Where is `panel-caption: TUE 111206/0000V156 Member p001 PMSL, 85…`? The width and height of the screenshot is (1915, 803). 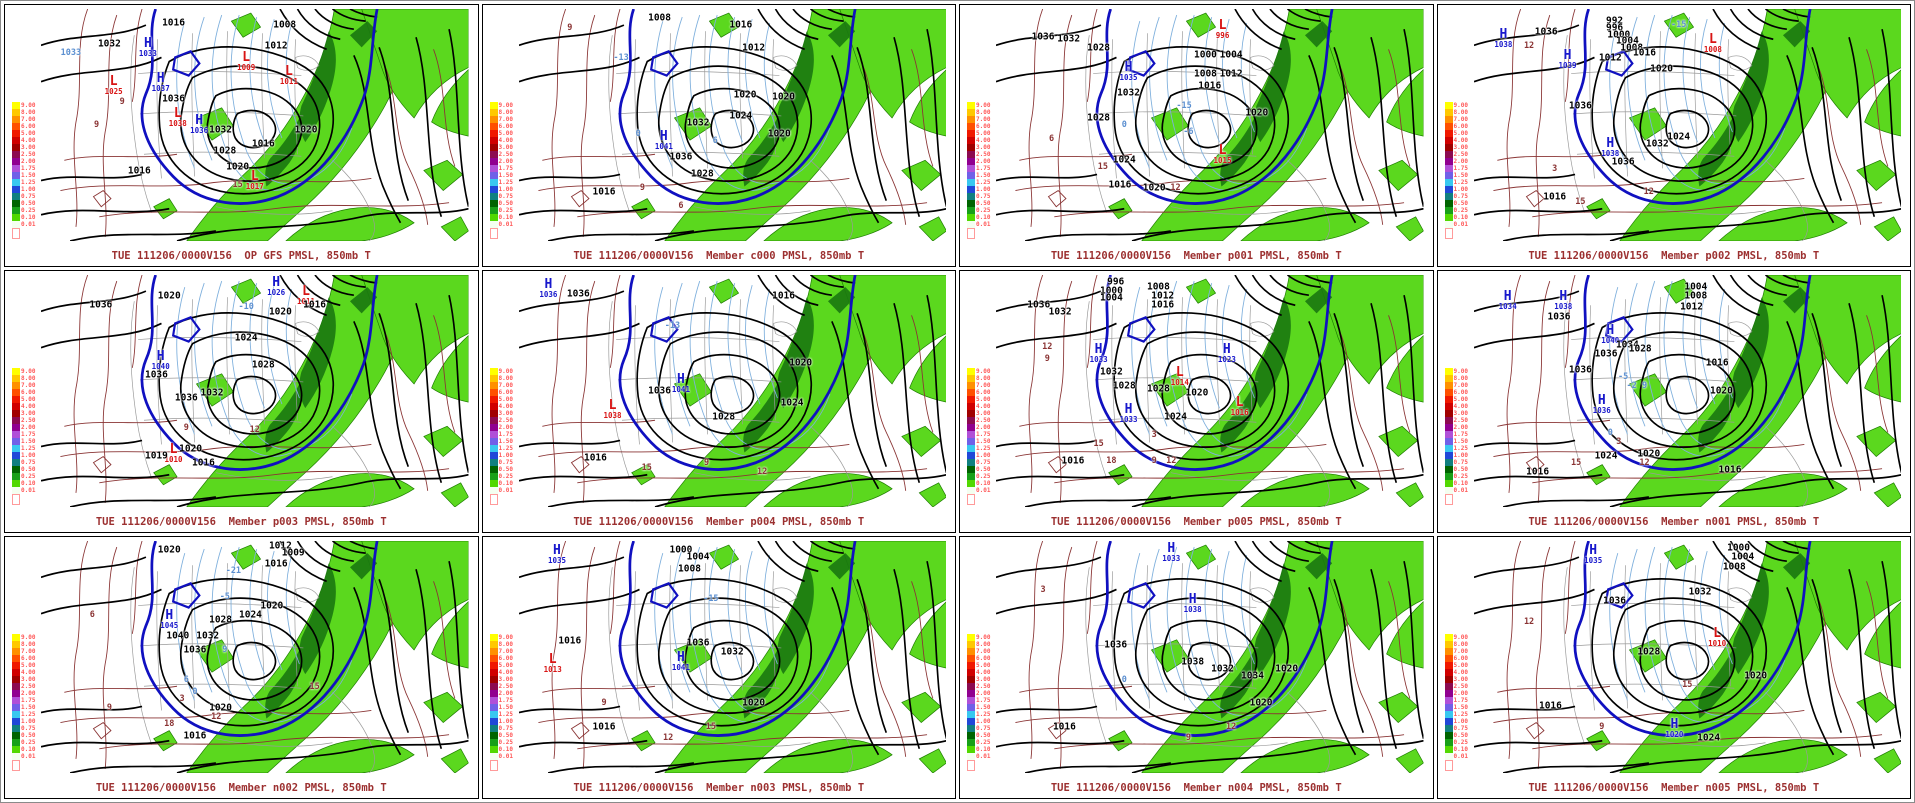
panel-caption: TUE 111206/0000V156 Member p001 PMSL, 85… is located at coordinates (1196, 256).